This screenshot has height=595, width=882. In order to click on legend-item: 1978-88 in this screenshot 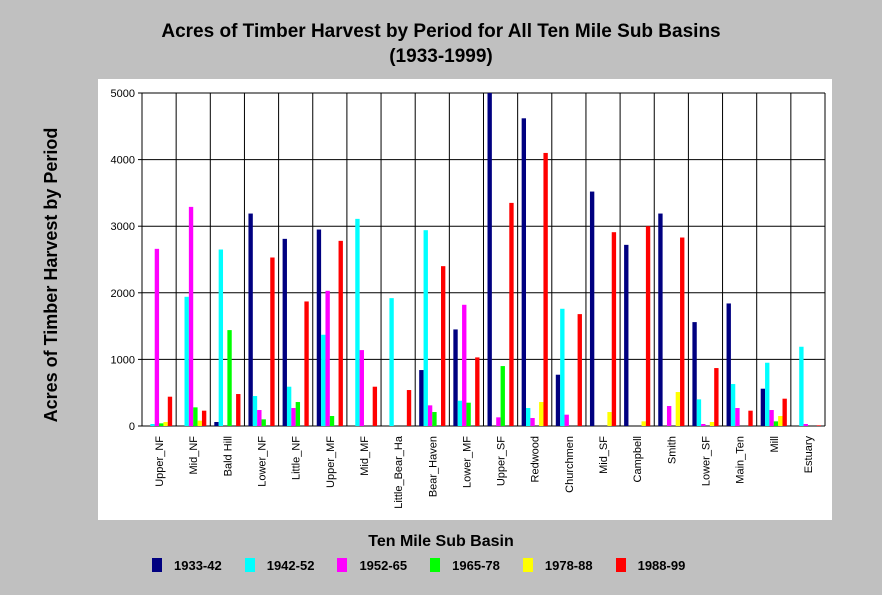, I will do `click(557, 565)`.